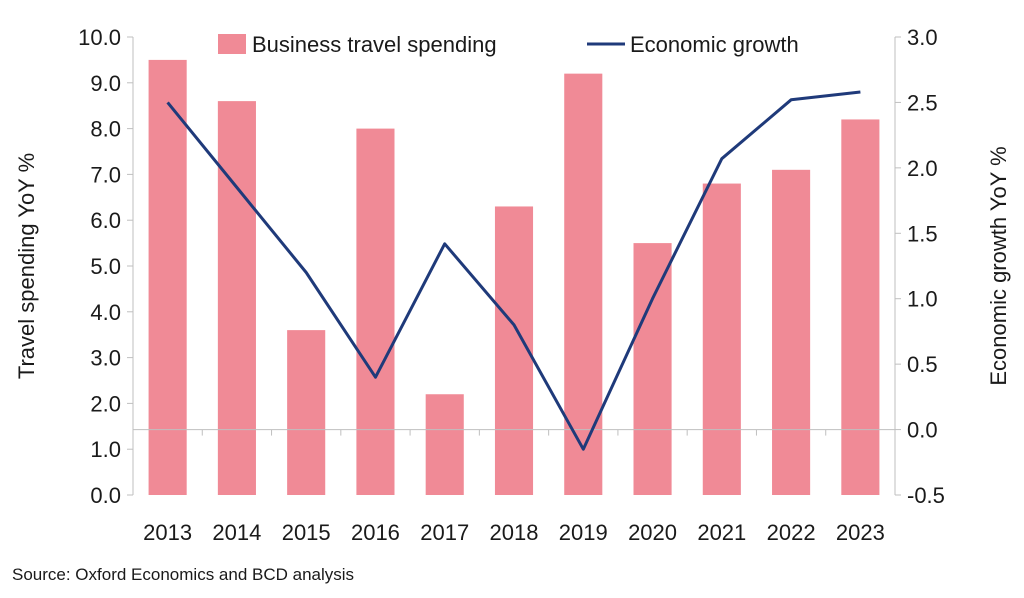 The width and height of the screenshot is (1024, 598). What do you see at coordinates (26, 266) in the screenshot?
I see `y-axis-left-title: Travel spending YoY %` at bounding box center [26, 266].